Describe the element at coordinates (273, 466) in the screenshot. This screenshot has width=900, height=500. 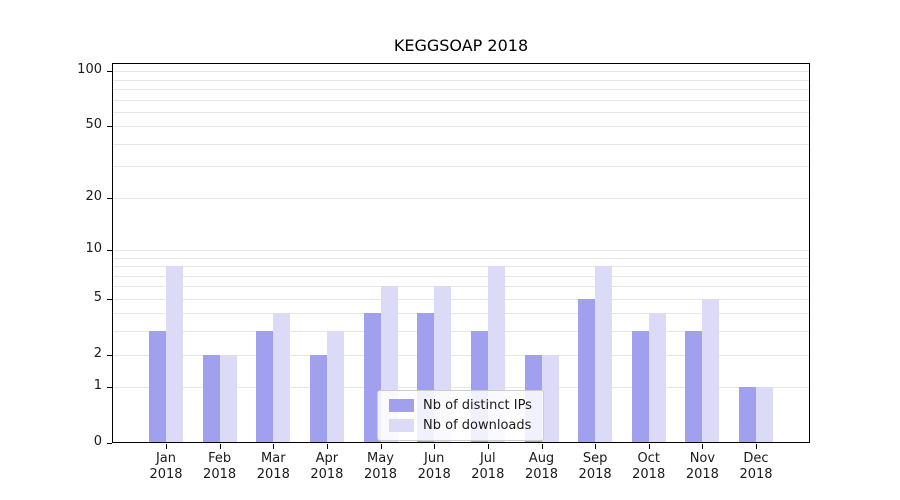
I see `x-tick-label: Mar 2018` at that location.